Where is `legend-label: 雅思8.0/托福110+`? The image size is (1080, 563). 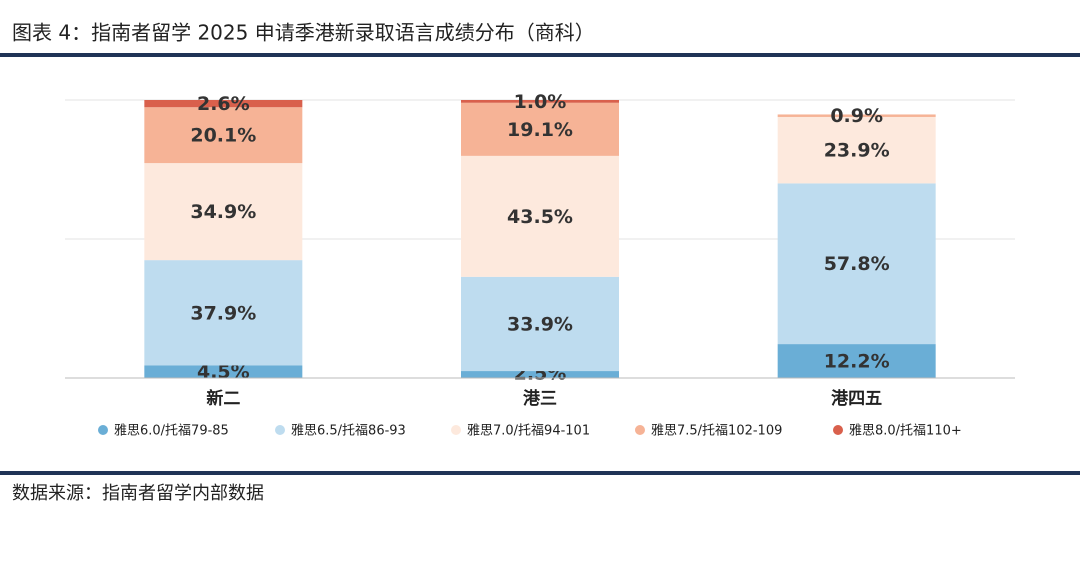 legend-label: 雅思8.0/托福110+ is located at coordinates (905, 431).